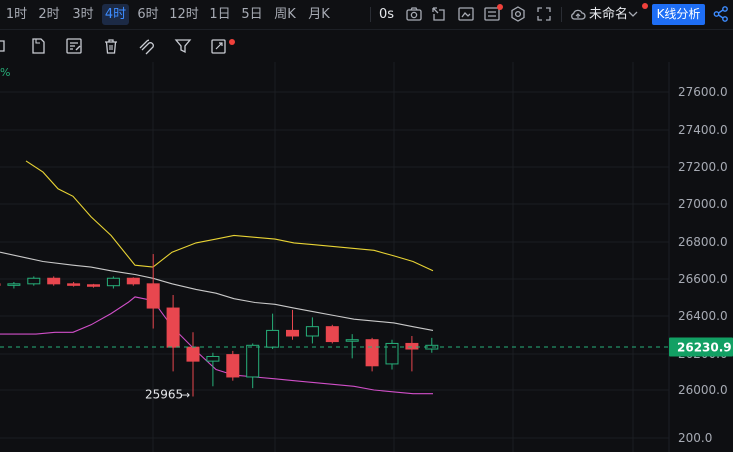 The image size is (733, 452). What do you see at coordinates (703, 167) in the screenshot?
I see `price-axis-label: 27200.0` at bounding box center [703, 167].